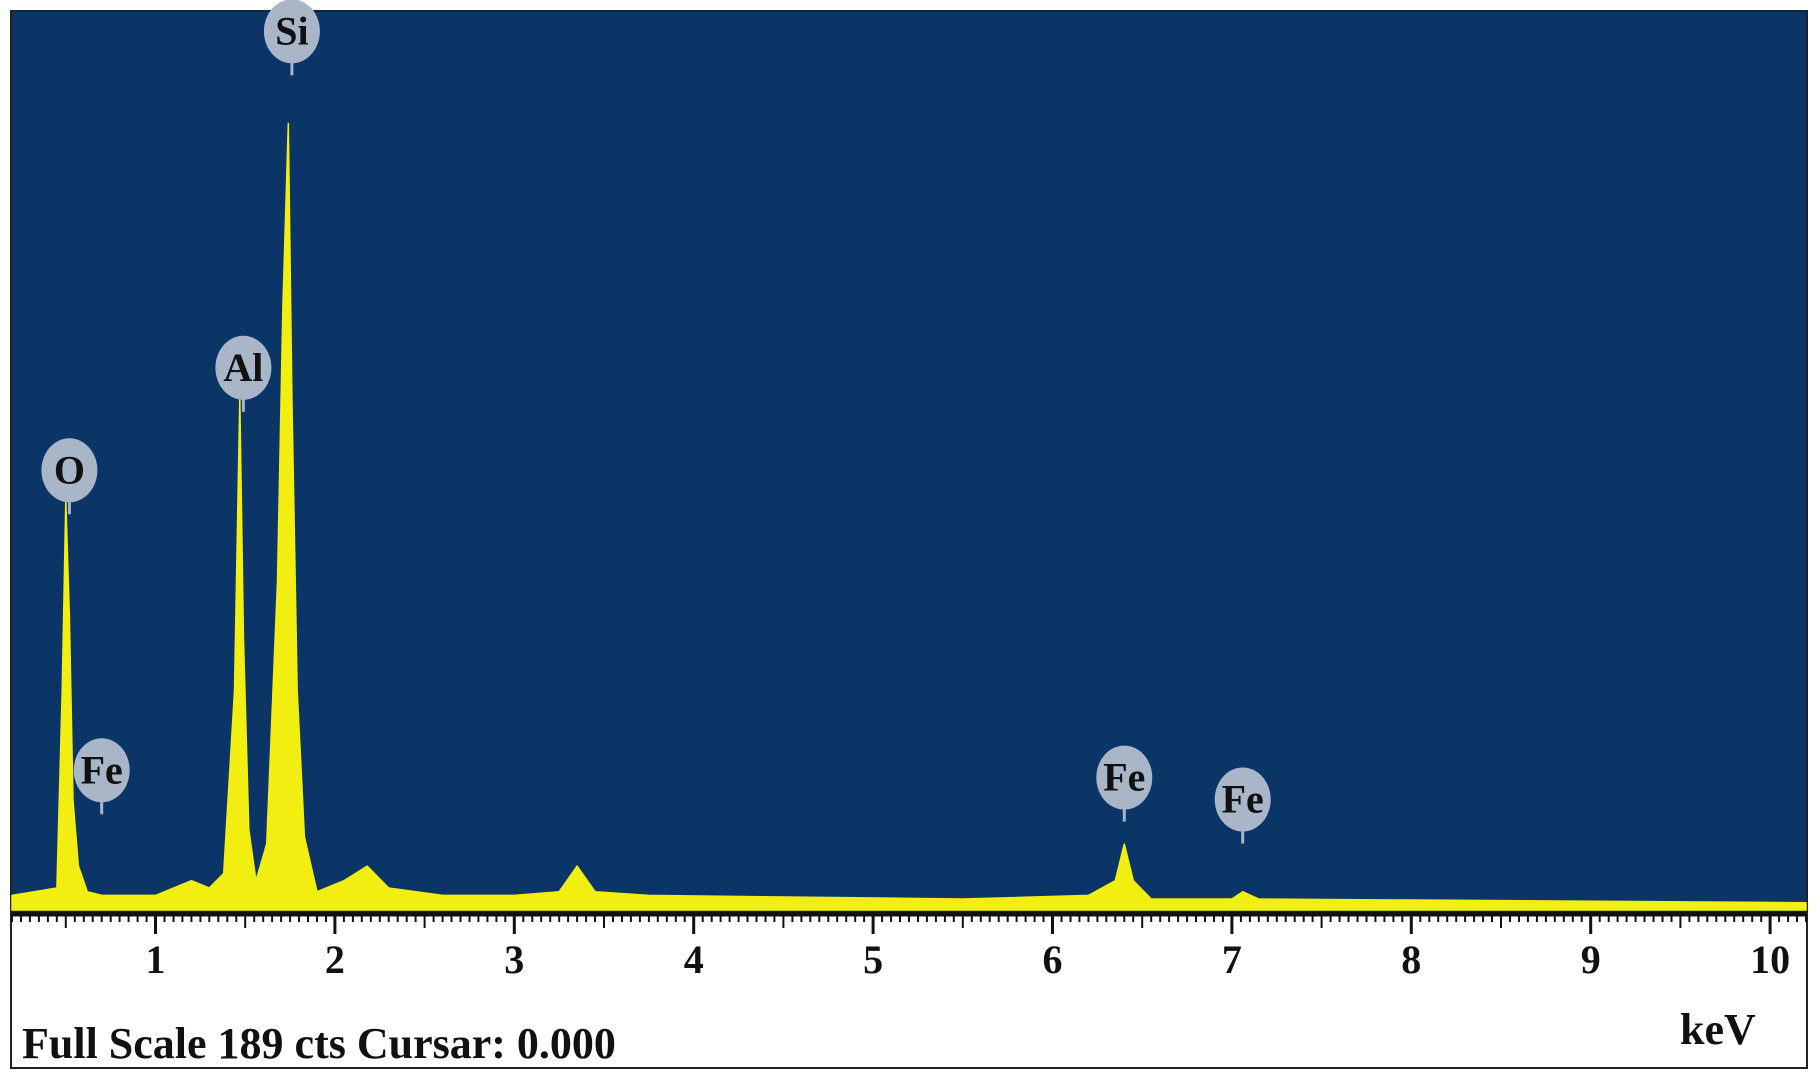 This screenshot has height=1079, width=1818. What do you see at coordinates (335, 959) in the screenshot?
I see `x-tick-label: 2` at bounding box center [335, 959].